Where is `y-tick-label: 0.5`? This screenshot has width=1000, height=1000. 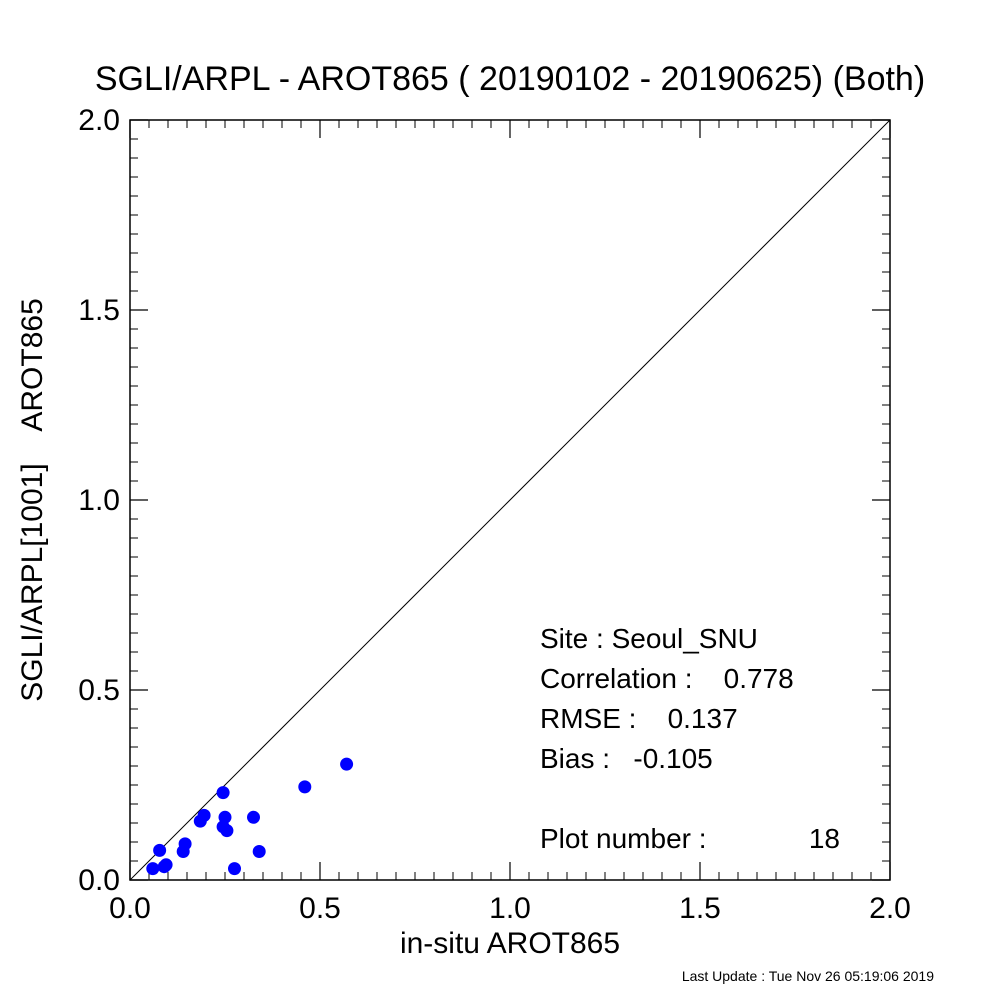
y-tick-label: 0.5 is located at coordinates (99, 690).